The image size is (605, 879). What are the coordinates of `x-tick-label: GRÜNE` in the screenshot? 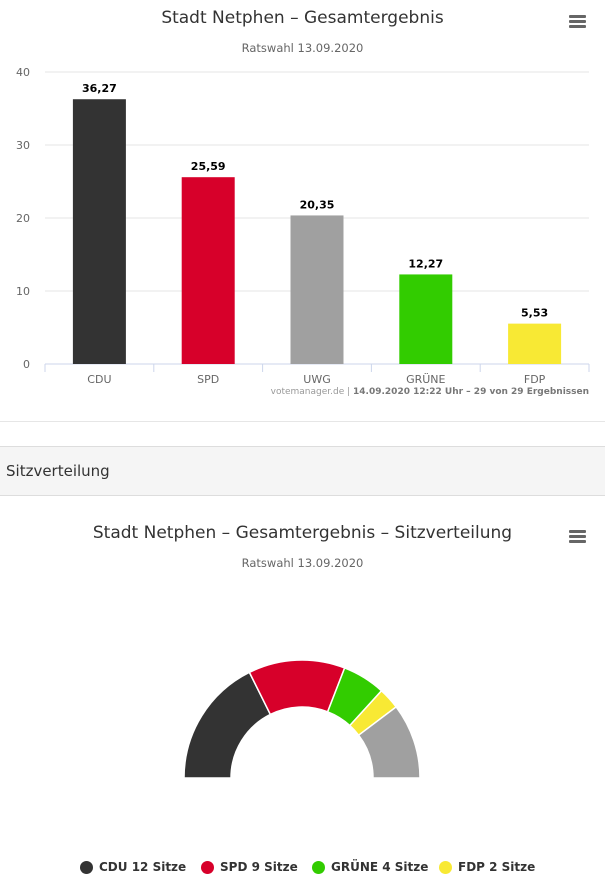 It's located at (425, 379).